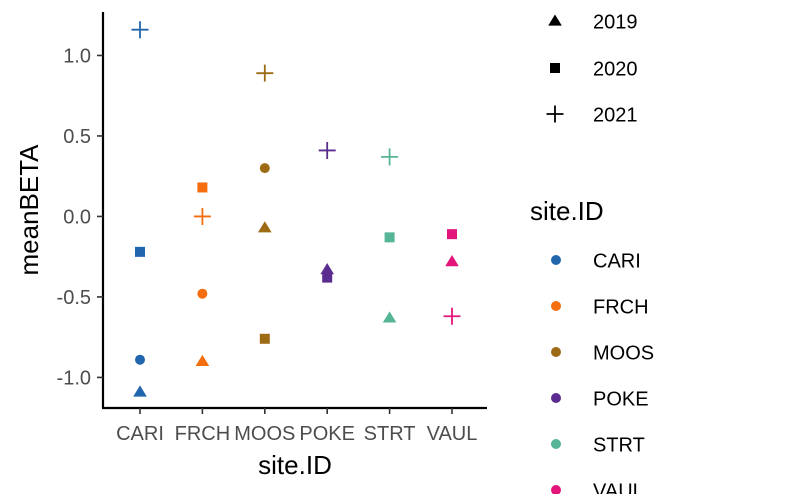 Image resolution: width=800 pixels, height=494 pixels. Describe the element at coordinates (615, 23) in the screenshot. I see `shape-legend-label: 2019` at that location.